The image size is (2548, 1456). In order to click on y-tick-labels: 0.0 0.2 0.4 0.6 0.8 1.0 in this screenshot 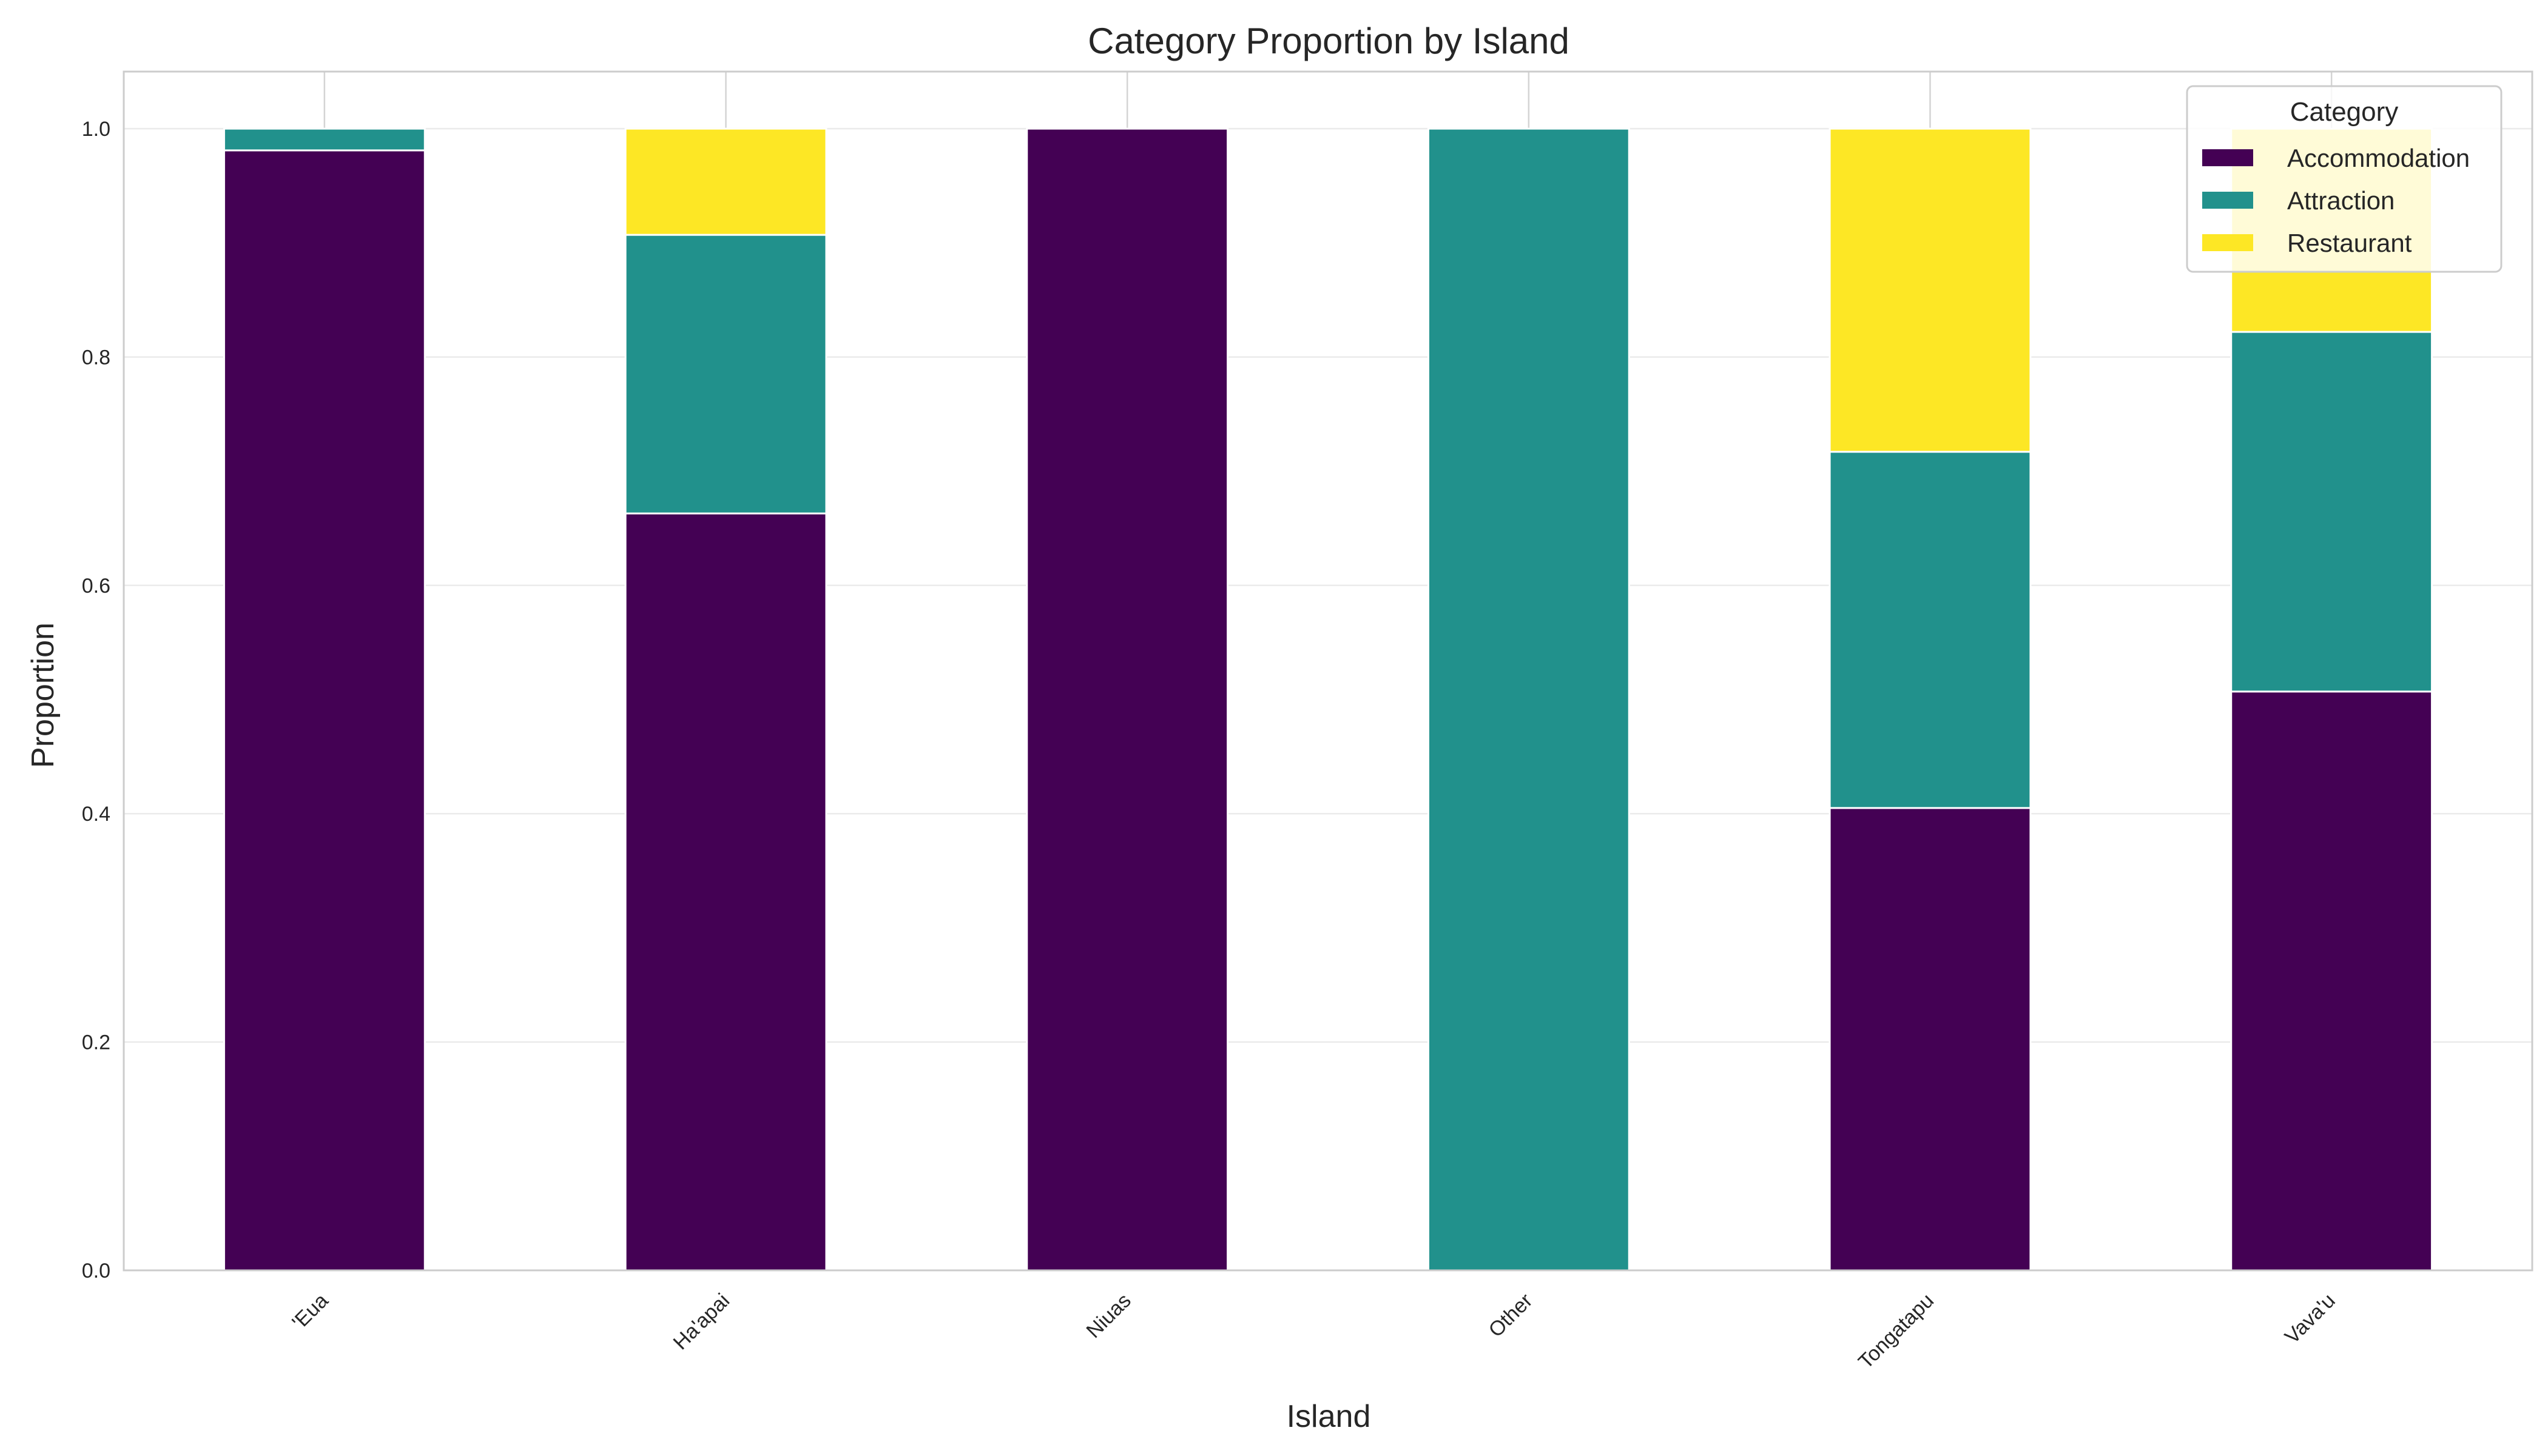, I will do `click(96, 700)`.